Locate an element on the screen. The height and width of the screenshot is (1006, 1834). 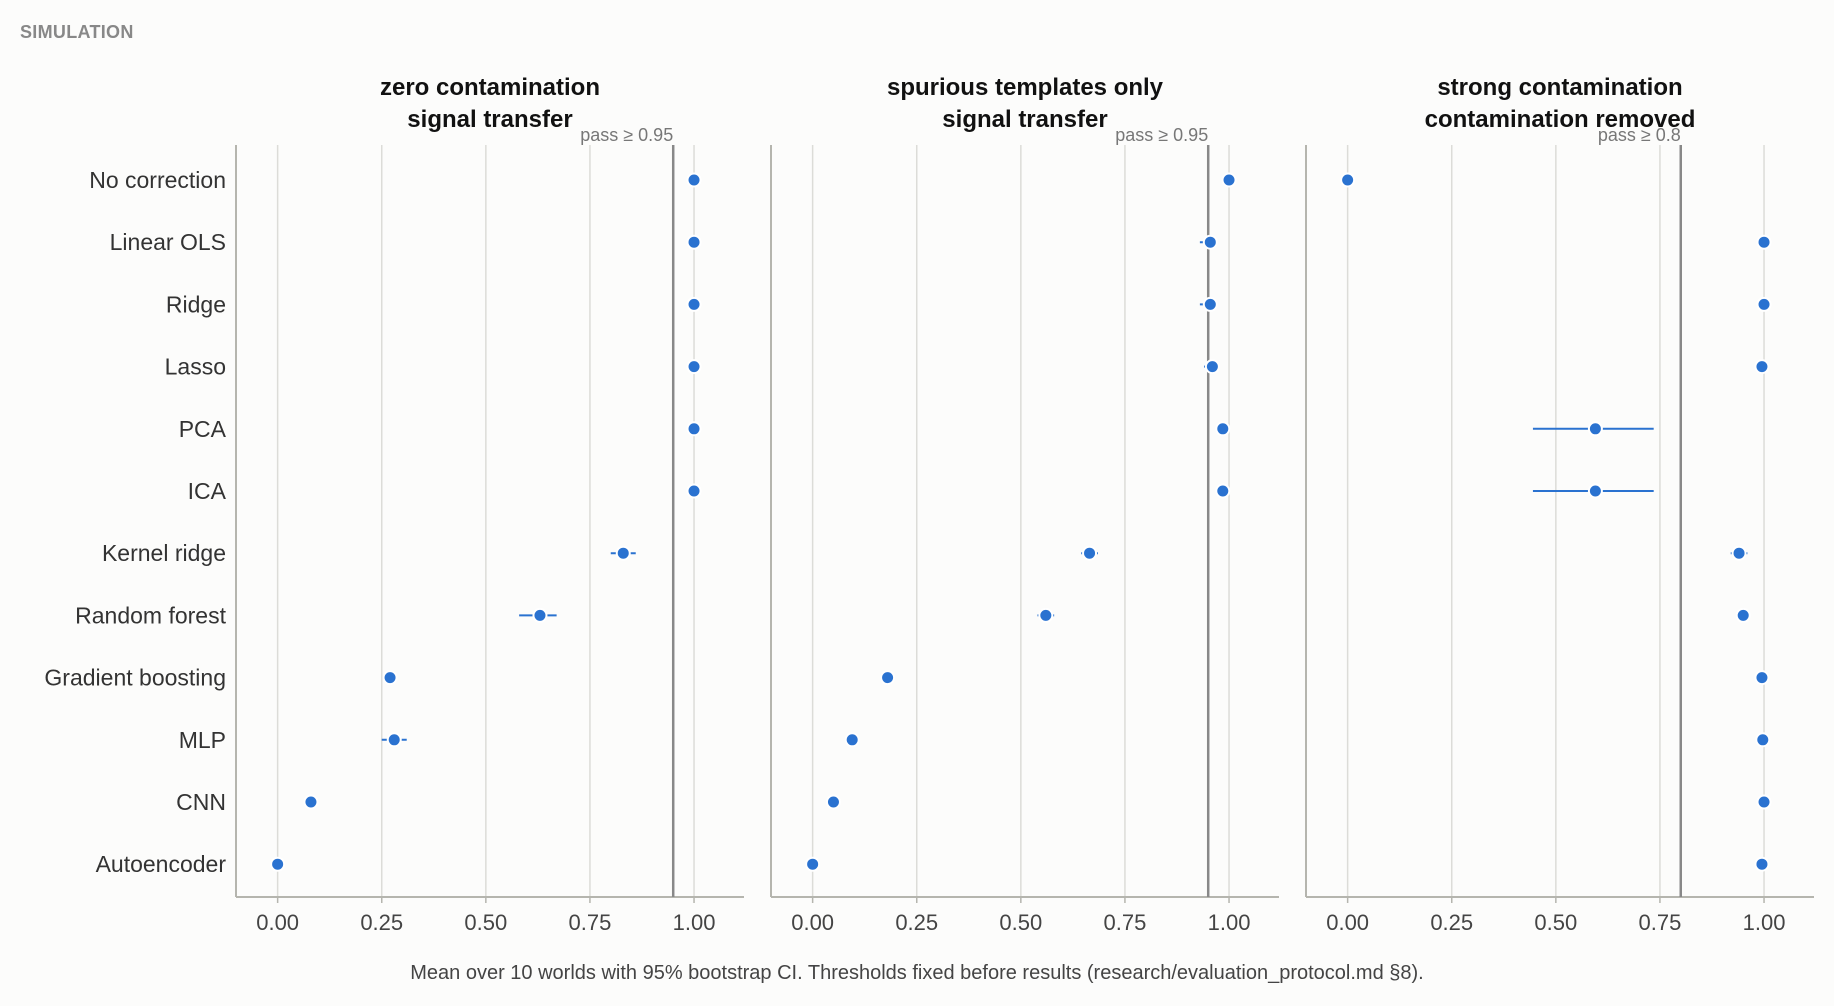
category-label: Random forest is located at coordinates (150, 615).